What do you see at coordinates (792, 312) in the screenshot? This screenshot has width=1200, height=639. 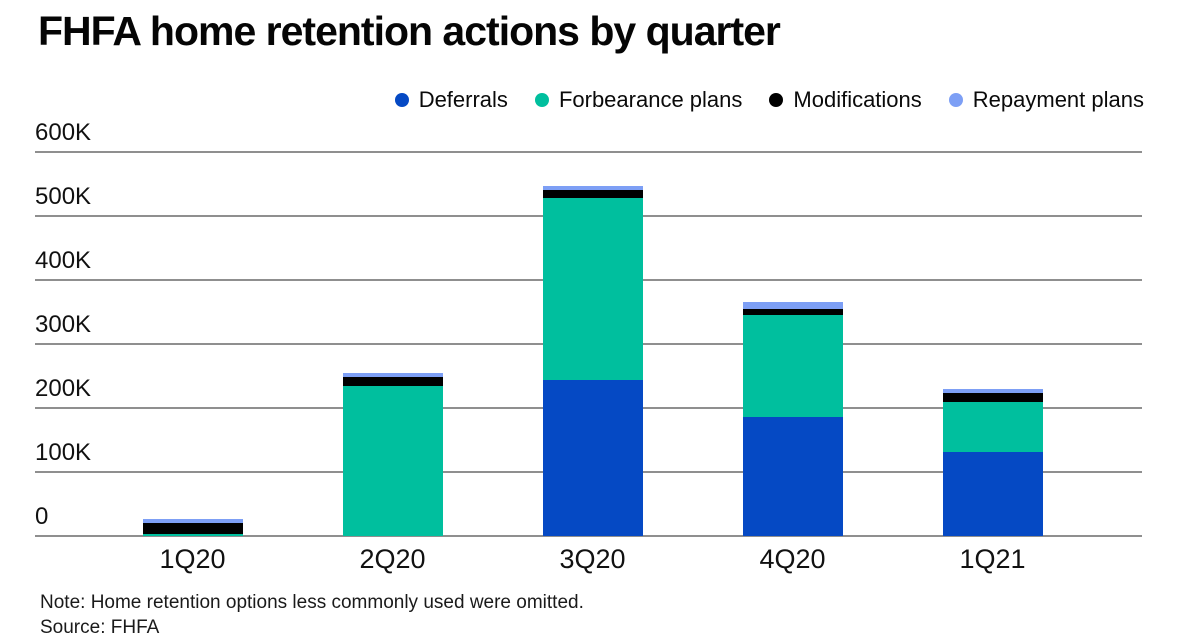 I see `bar-4q20-modifications` at bounding box center [792, 312].